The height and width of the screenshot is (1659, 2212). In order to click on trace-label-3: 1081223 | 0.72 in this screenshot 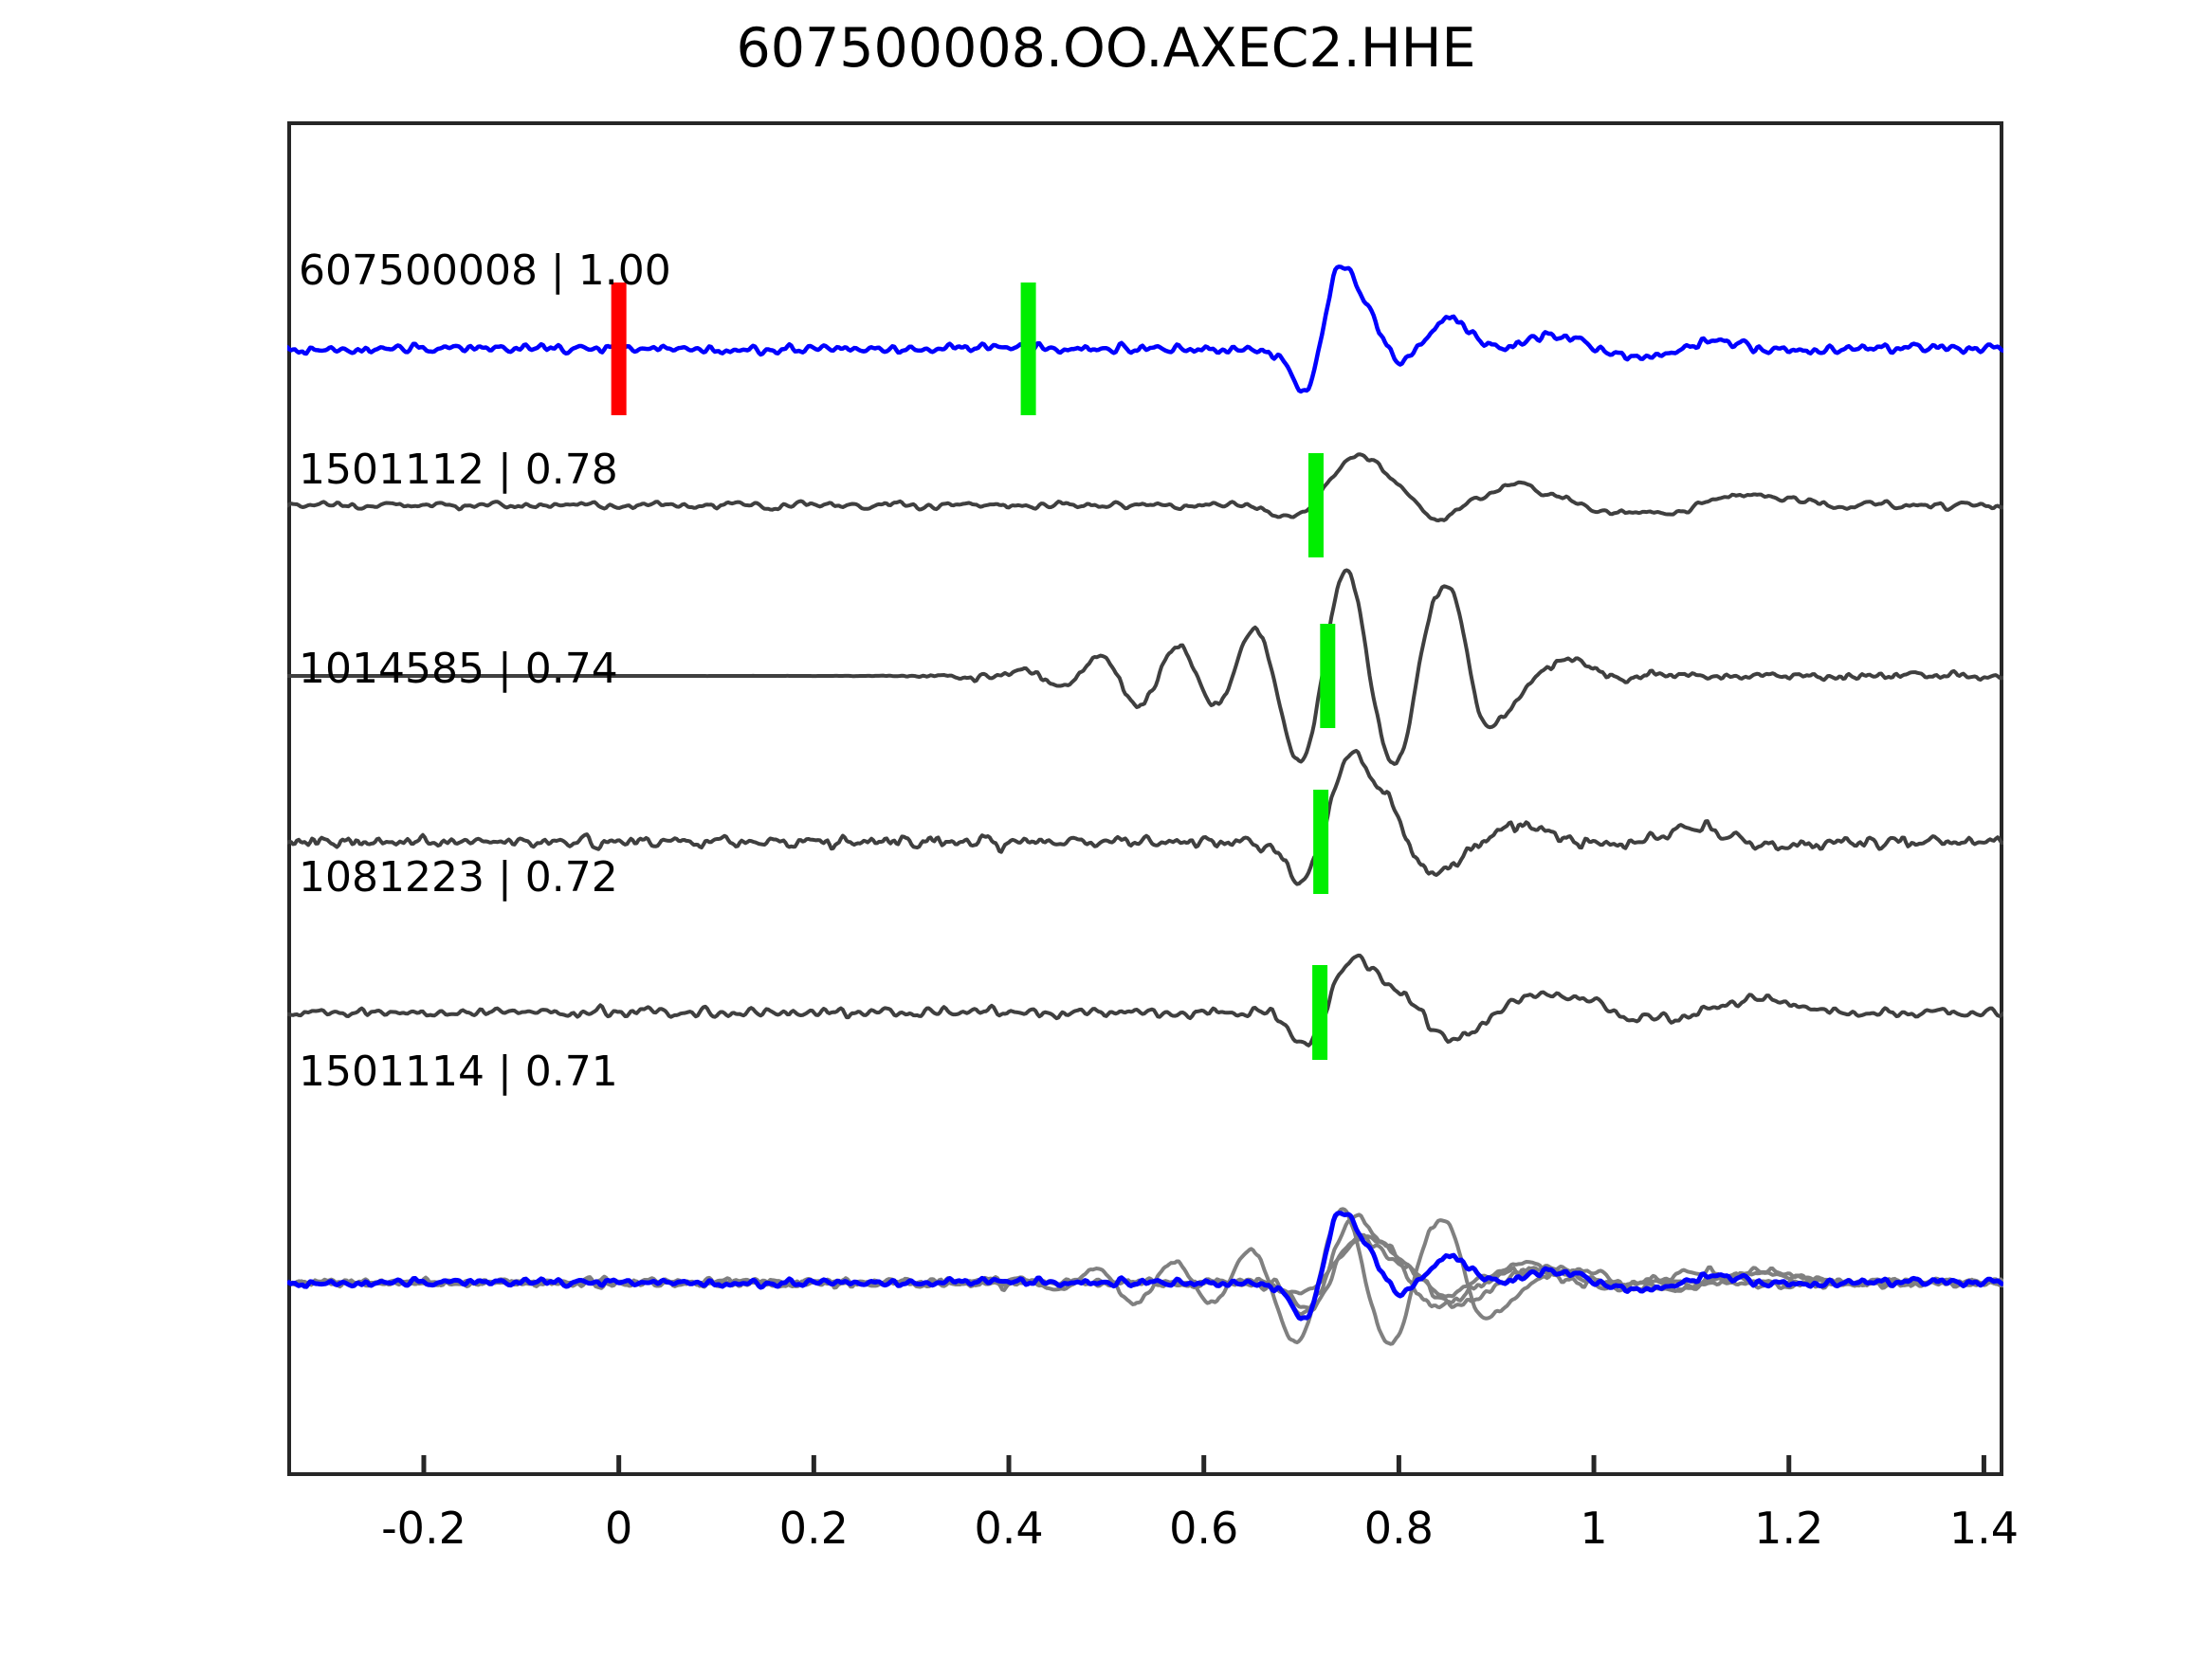, I will do `click(458, 877)`.